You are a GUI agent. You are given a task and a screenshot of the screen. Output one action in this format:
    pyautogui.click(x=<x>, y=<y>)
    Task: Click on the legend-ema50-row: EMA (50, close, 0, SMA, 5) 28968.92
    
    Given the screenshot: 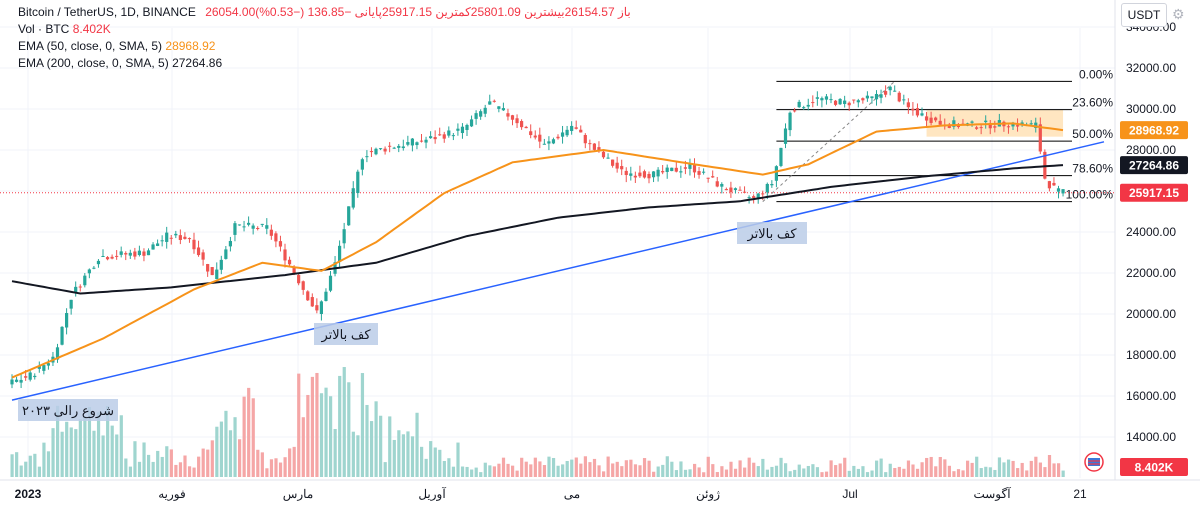 What is the action you would take?
    pyautogui.click(x=324, y=46)
    